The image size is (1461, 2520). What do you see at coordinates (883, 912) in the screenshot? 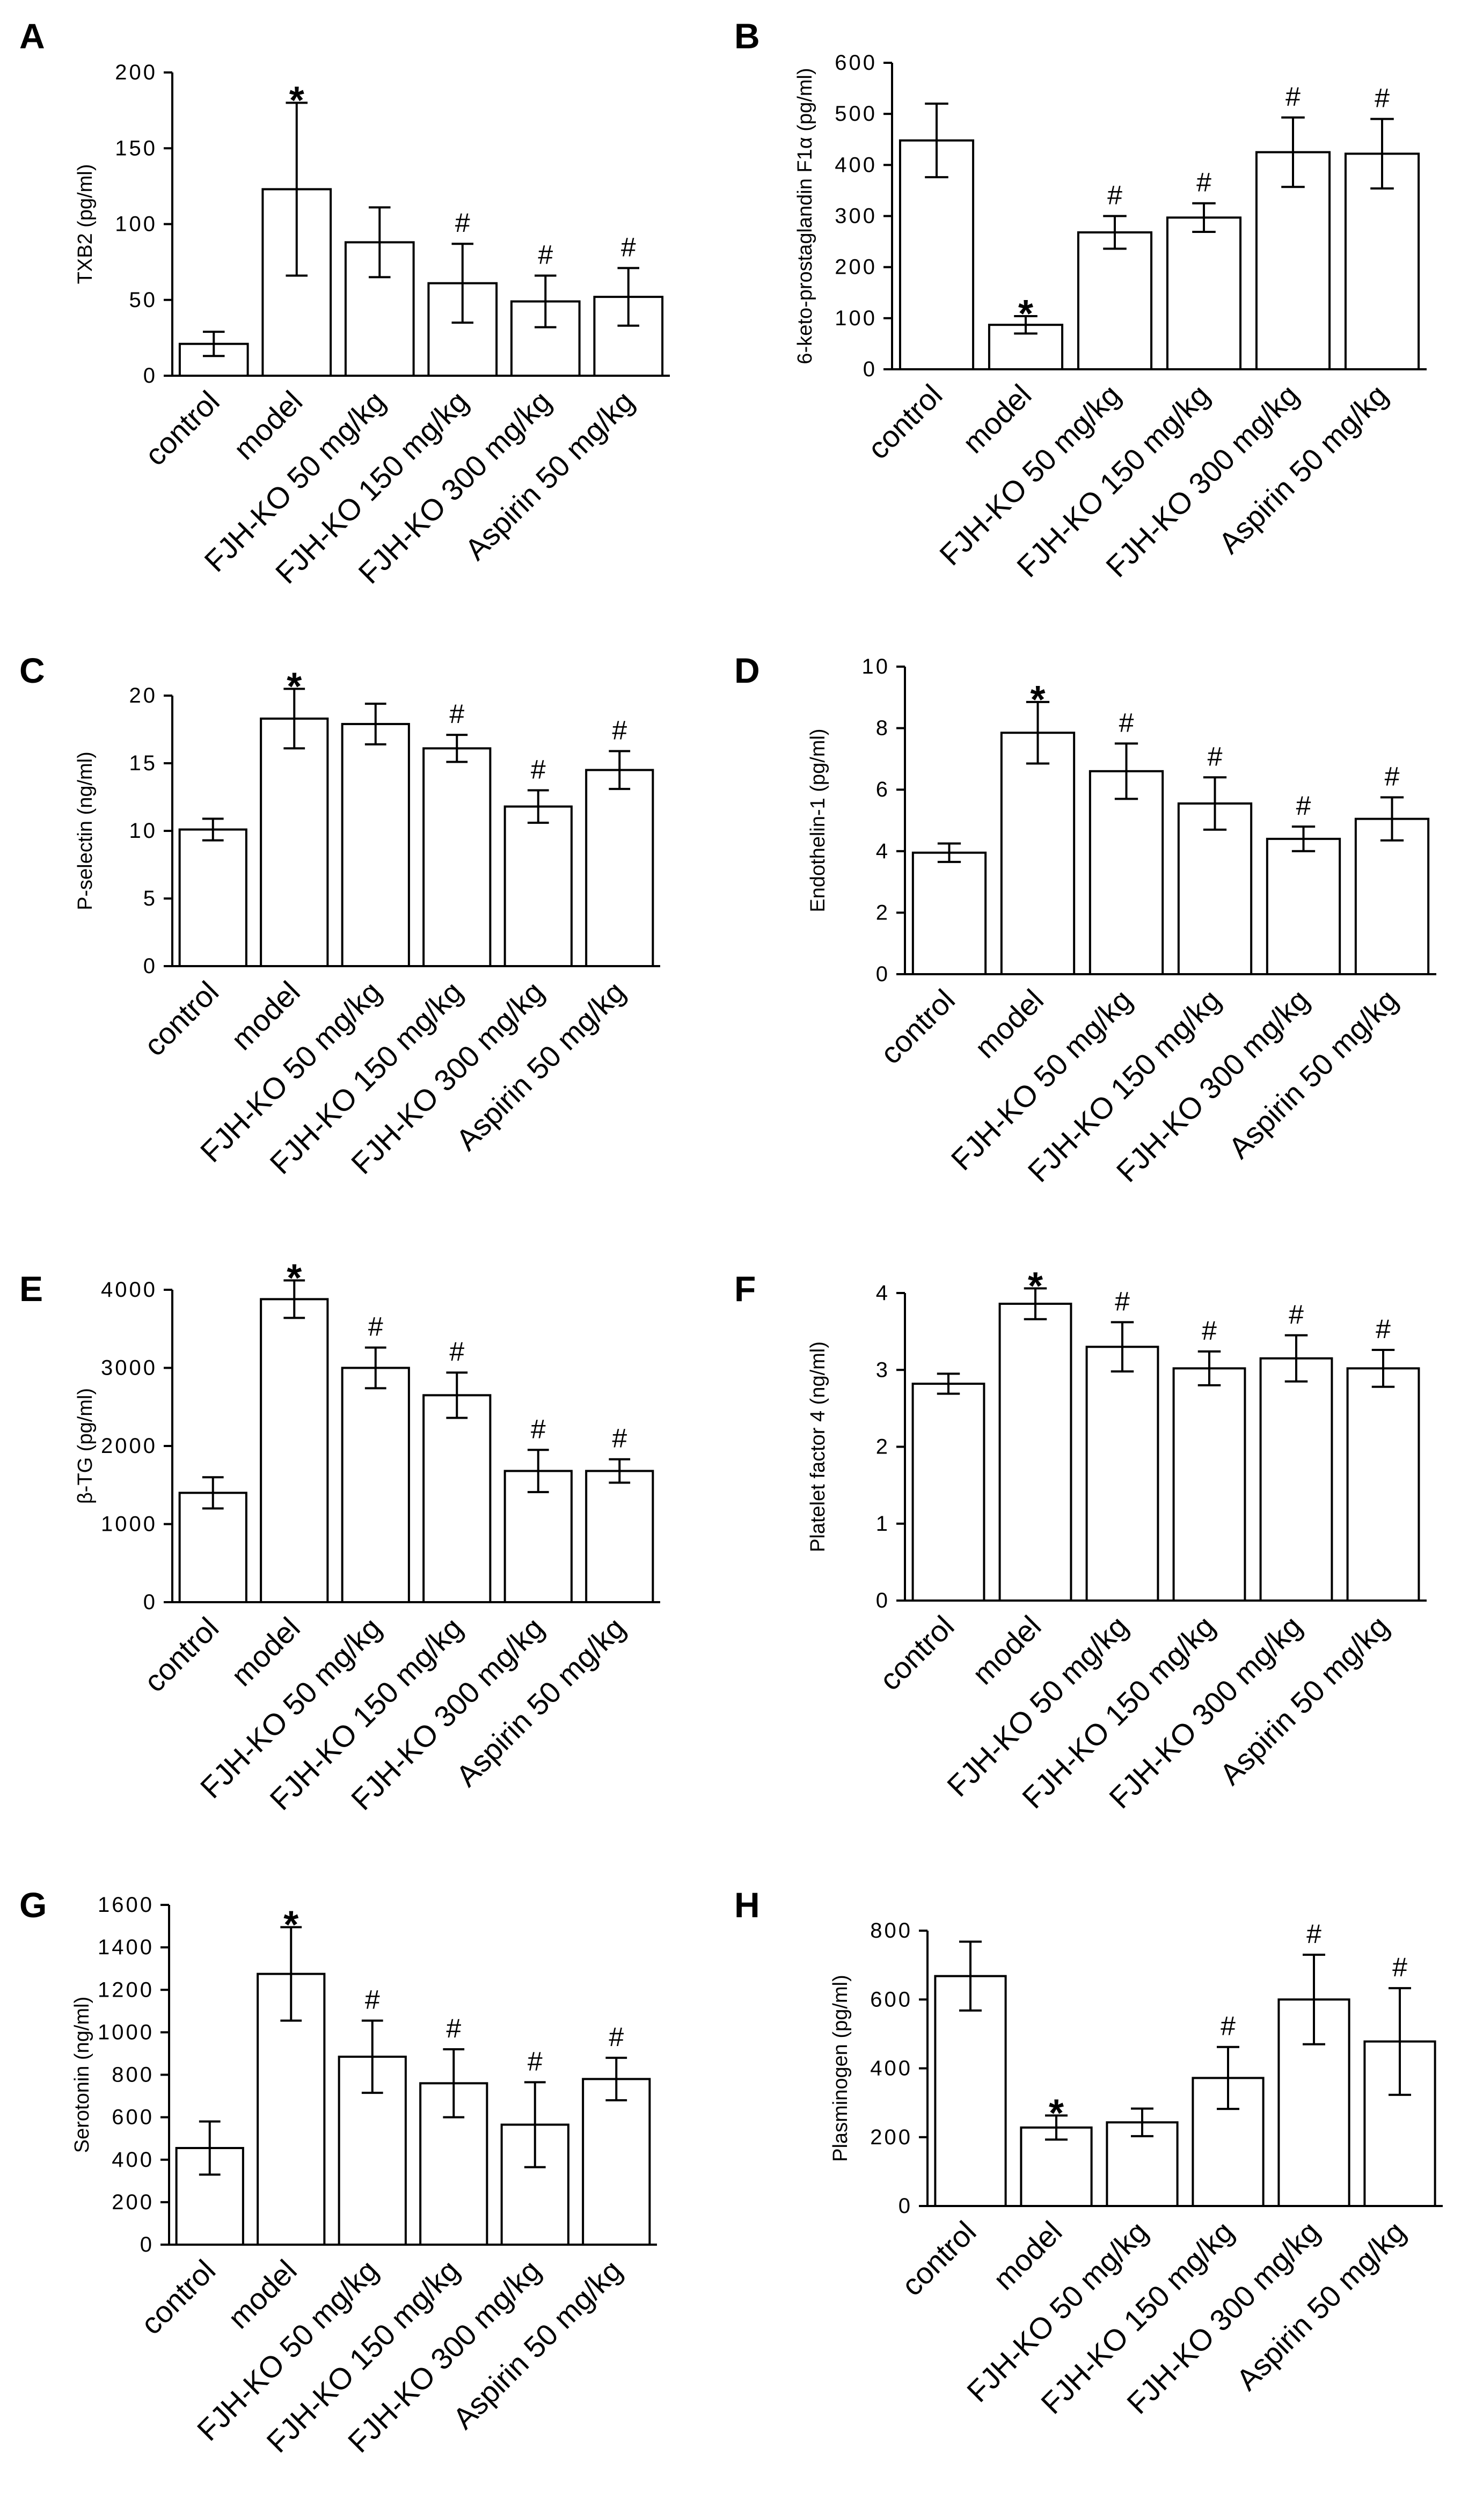
I see `panel-d-ytick-label-1: 2` at bounding box center [883, 912].